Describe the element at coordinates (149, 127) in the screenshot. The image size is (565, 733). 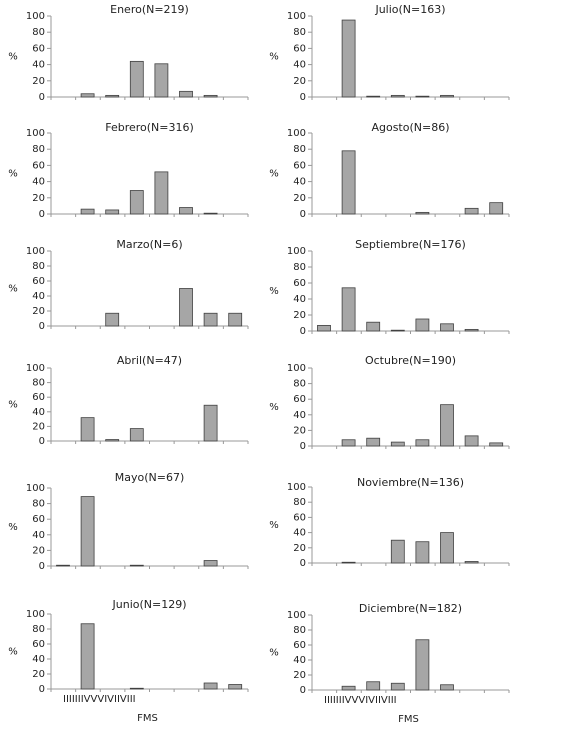
I see `chart-title: Febrero(N=316)` at that location.